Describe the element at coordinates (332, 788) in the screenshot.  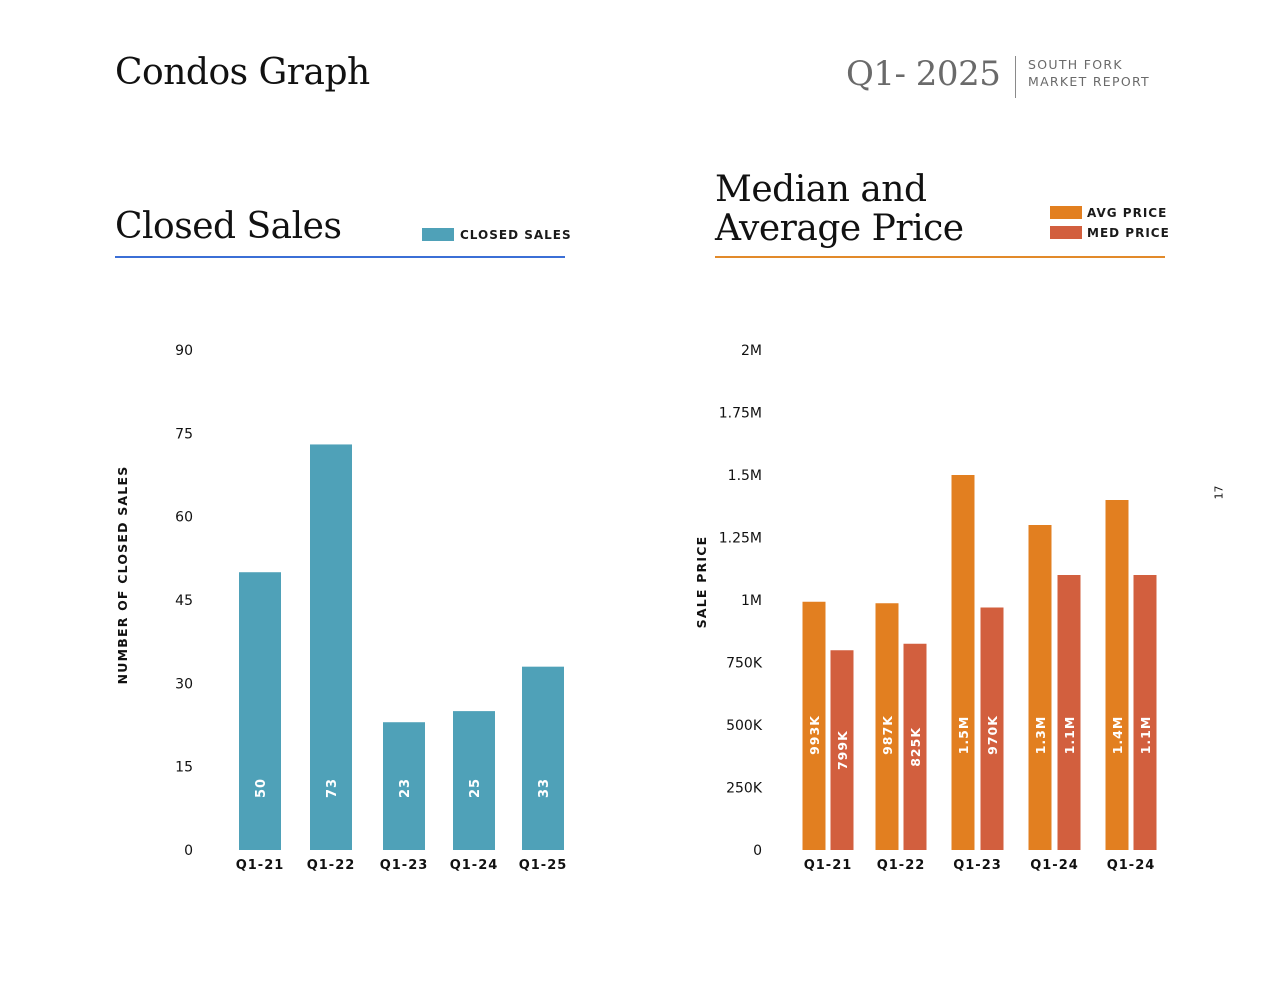
I see `closed-sales-data-label: 73` at that location.